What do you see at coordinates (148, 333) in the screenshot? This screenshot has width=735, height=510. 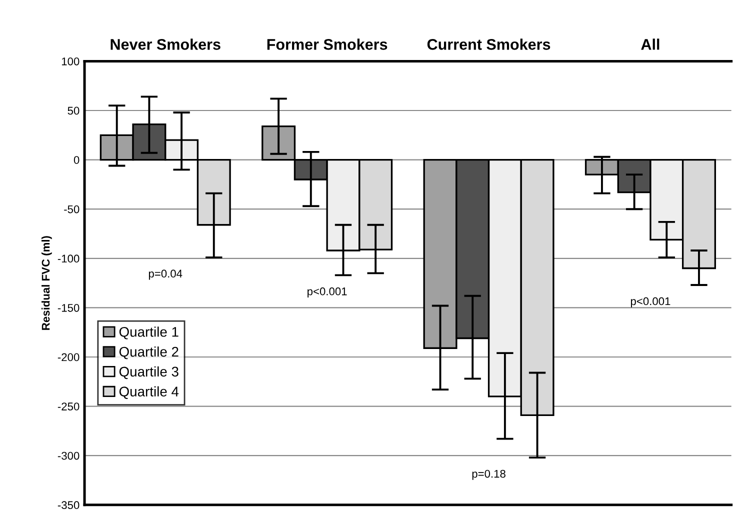 I see `legend-label: Quartile 1` at bounding box center [148, 333].